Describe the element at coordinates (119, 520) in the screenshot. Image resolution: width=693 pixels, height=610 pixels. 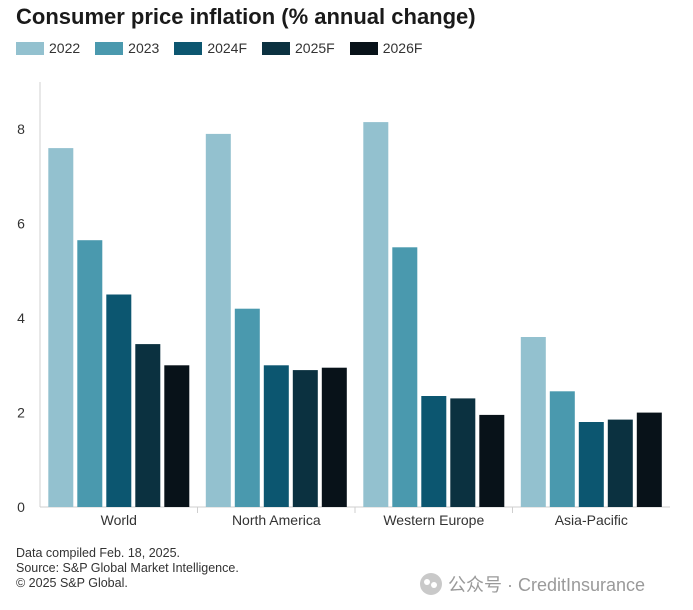
I see `x-category-label: World` at that location.